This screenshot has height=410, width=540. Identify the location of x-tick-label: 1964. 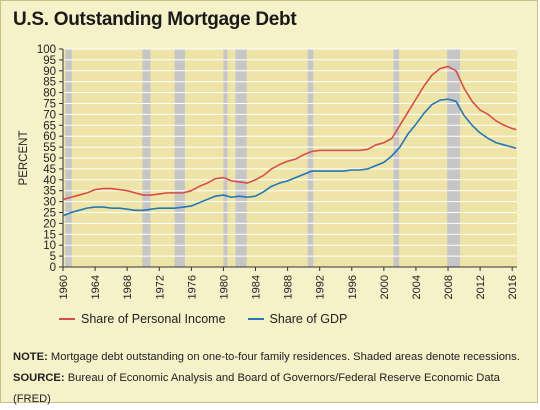
(96, 287).